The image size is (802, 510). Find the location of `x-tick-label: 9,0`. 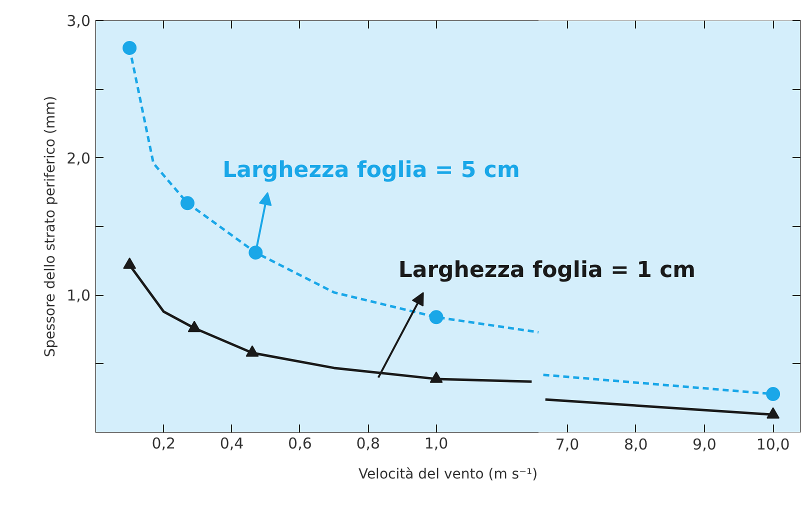

x-tick-label: 9,0 is located at coordinates (704, 445).